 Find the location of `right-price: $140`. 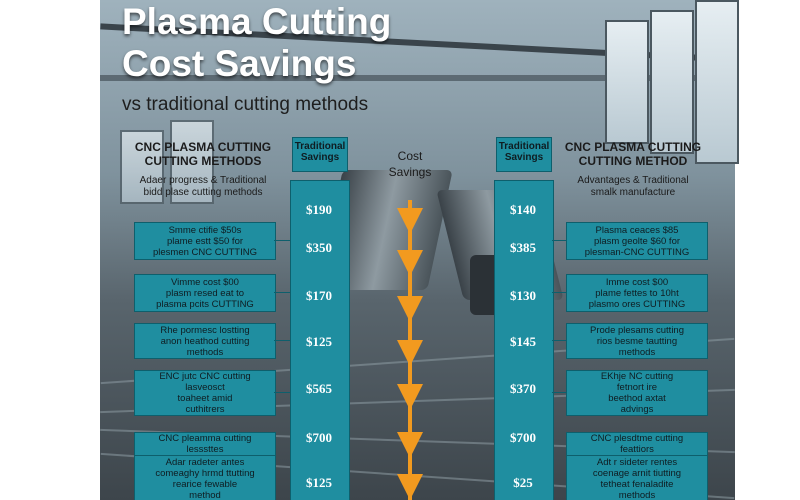

right-price: $140 is located at coordinates (523, 209).